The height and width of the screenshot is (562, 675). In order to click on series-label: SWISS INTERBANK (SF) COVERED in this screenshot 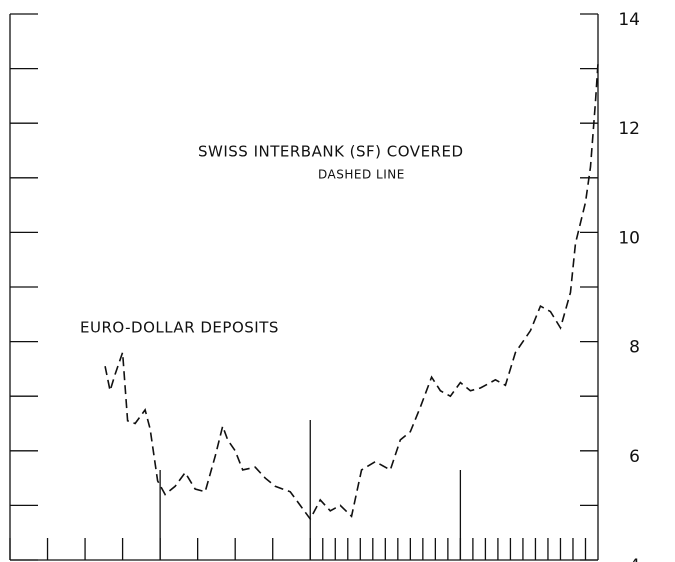, I will do `click(331, 152)`.